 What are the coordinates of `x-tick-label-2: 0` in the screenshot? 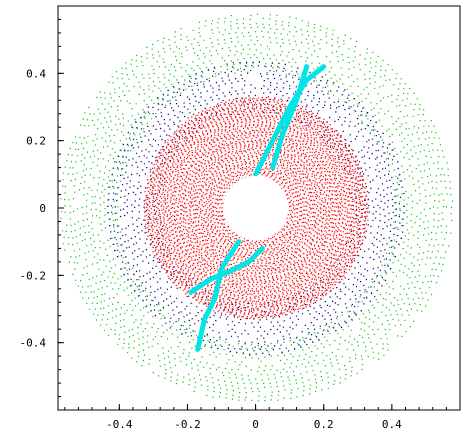 It's located at (255, 424).